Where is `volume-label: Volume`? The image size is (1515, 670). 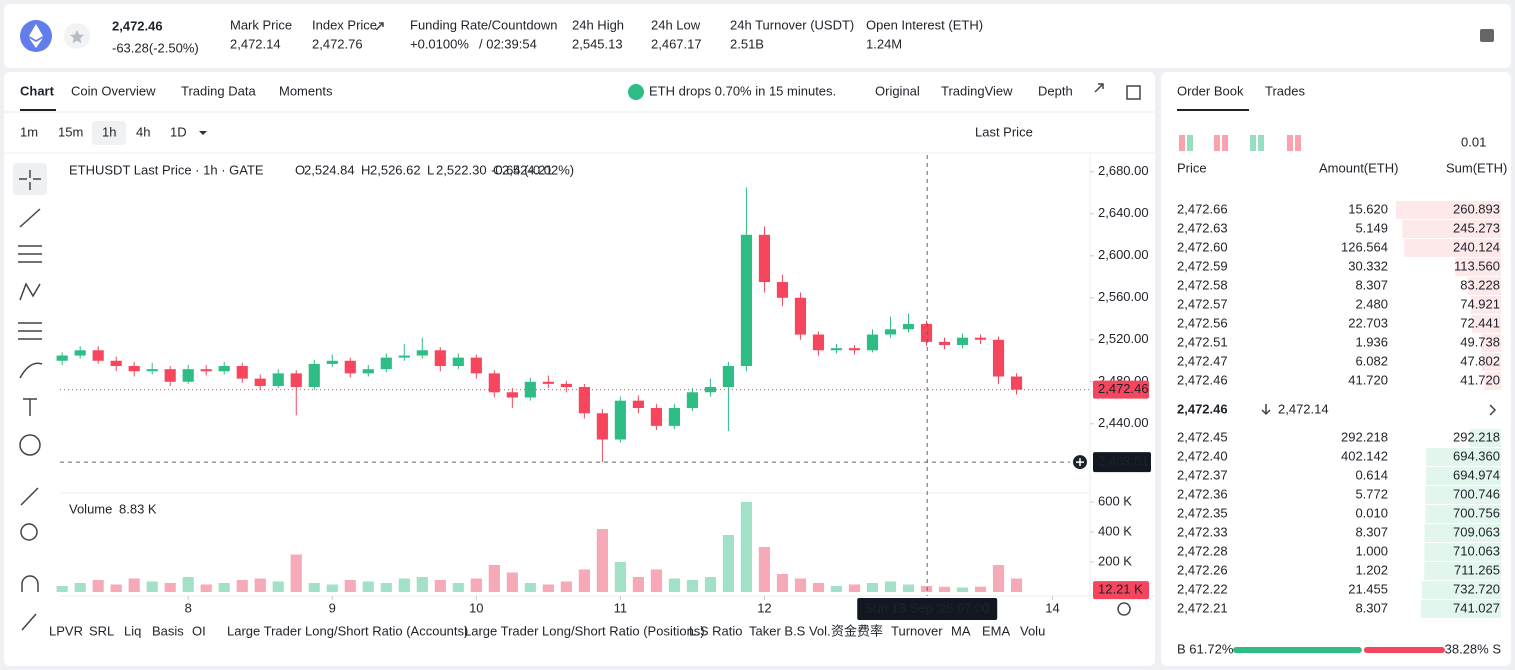 volume-label: Volume is located at coordinates (90, 508).